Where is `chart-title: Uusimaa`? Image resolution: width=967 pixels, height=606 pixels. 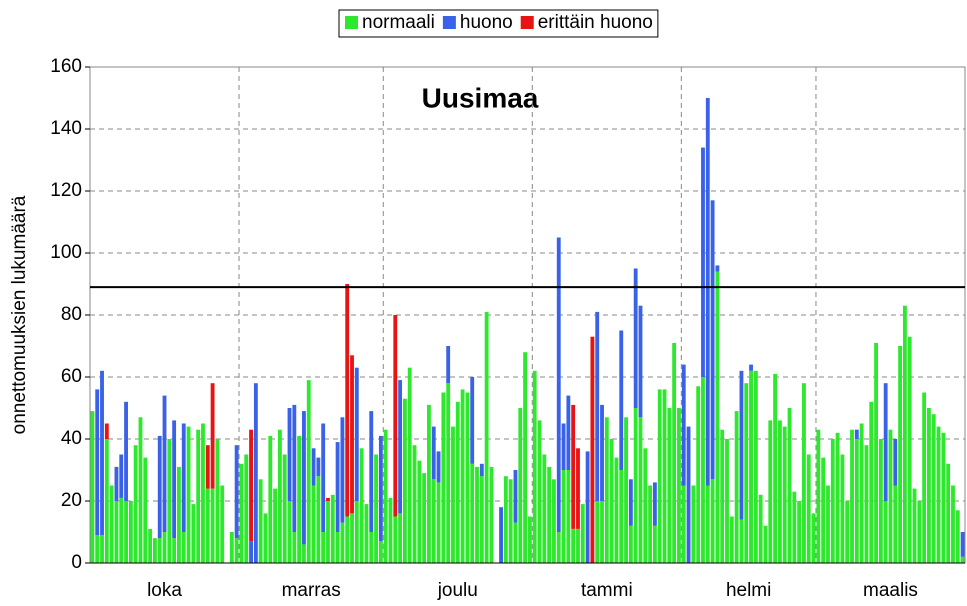 chart-title: Uusimaa is located at coordinates (480, 97).